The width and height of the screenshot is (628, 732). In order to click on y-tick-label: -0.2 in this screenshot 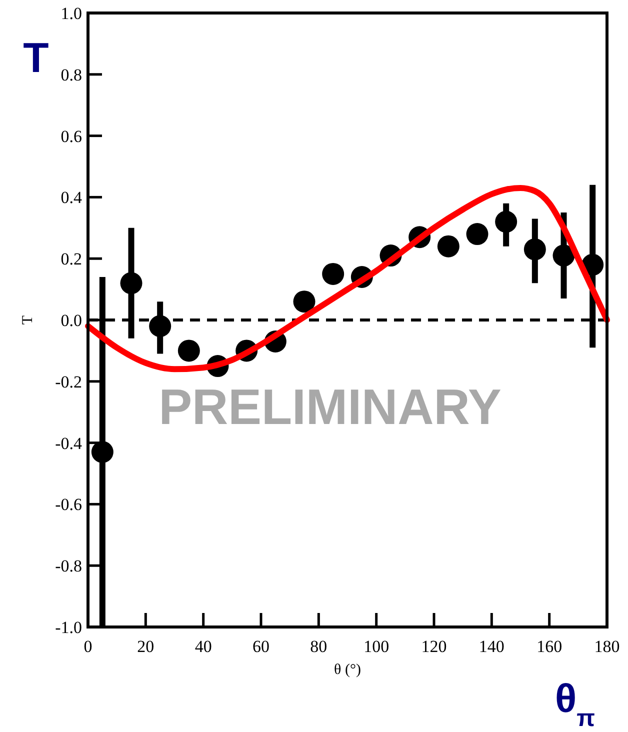, I will do `click(68, 382)`.